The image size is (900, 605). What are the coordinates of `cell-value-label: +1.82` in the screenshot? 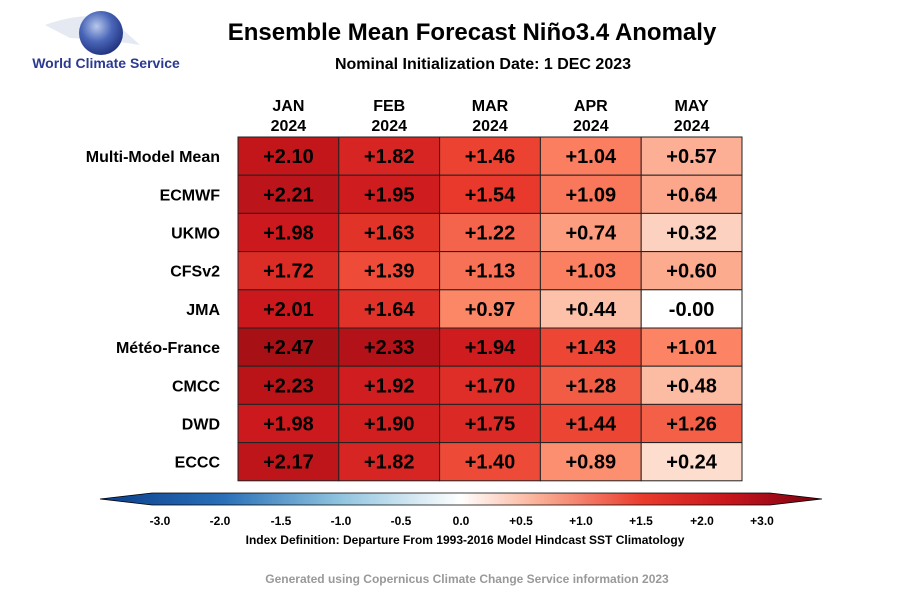 It's located at (389, 157).